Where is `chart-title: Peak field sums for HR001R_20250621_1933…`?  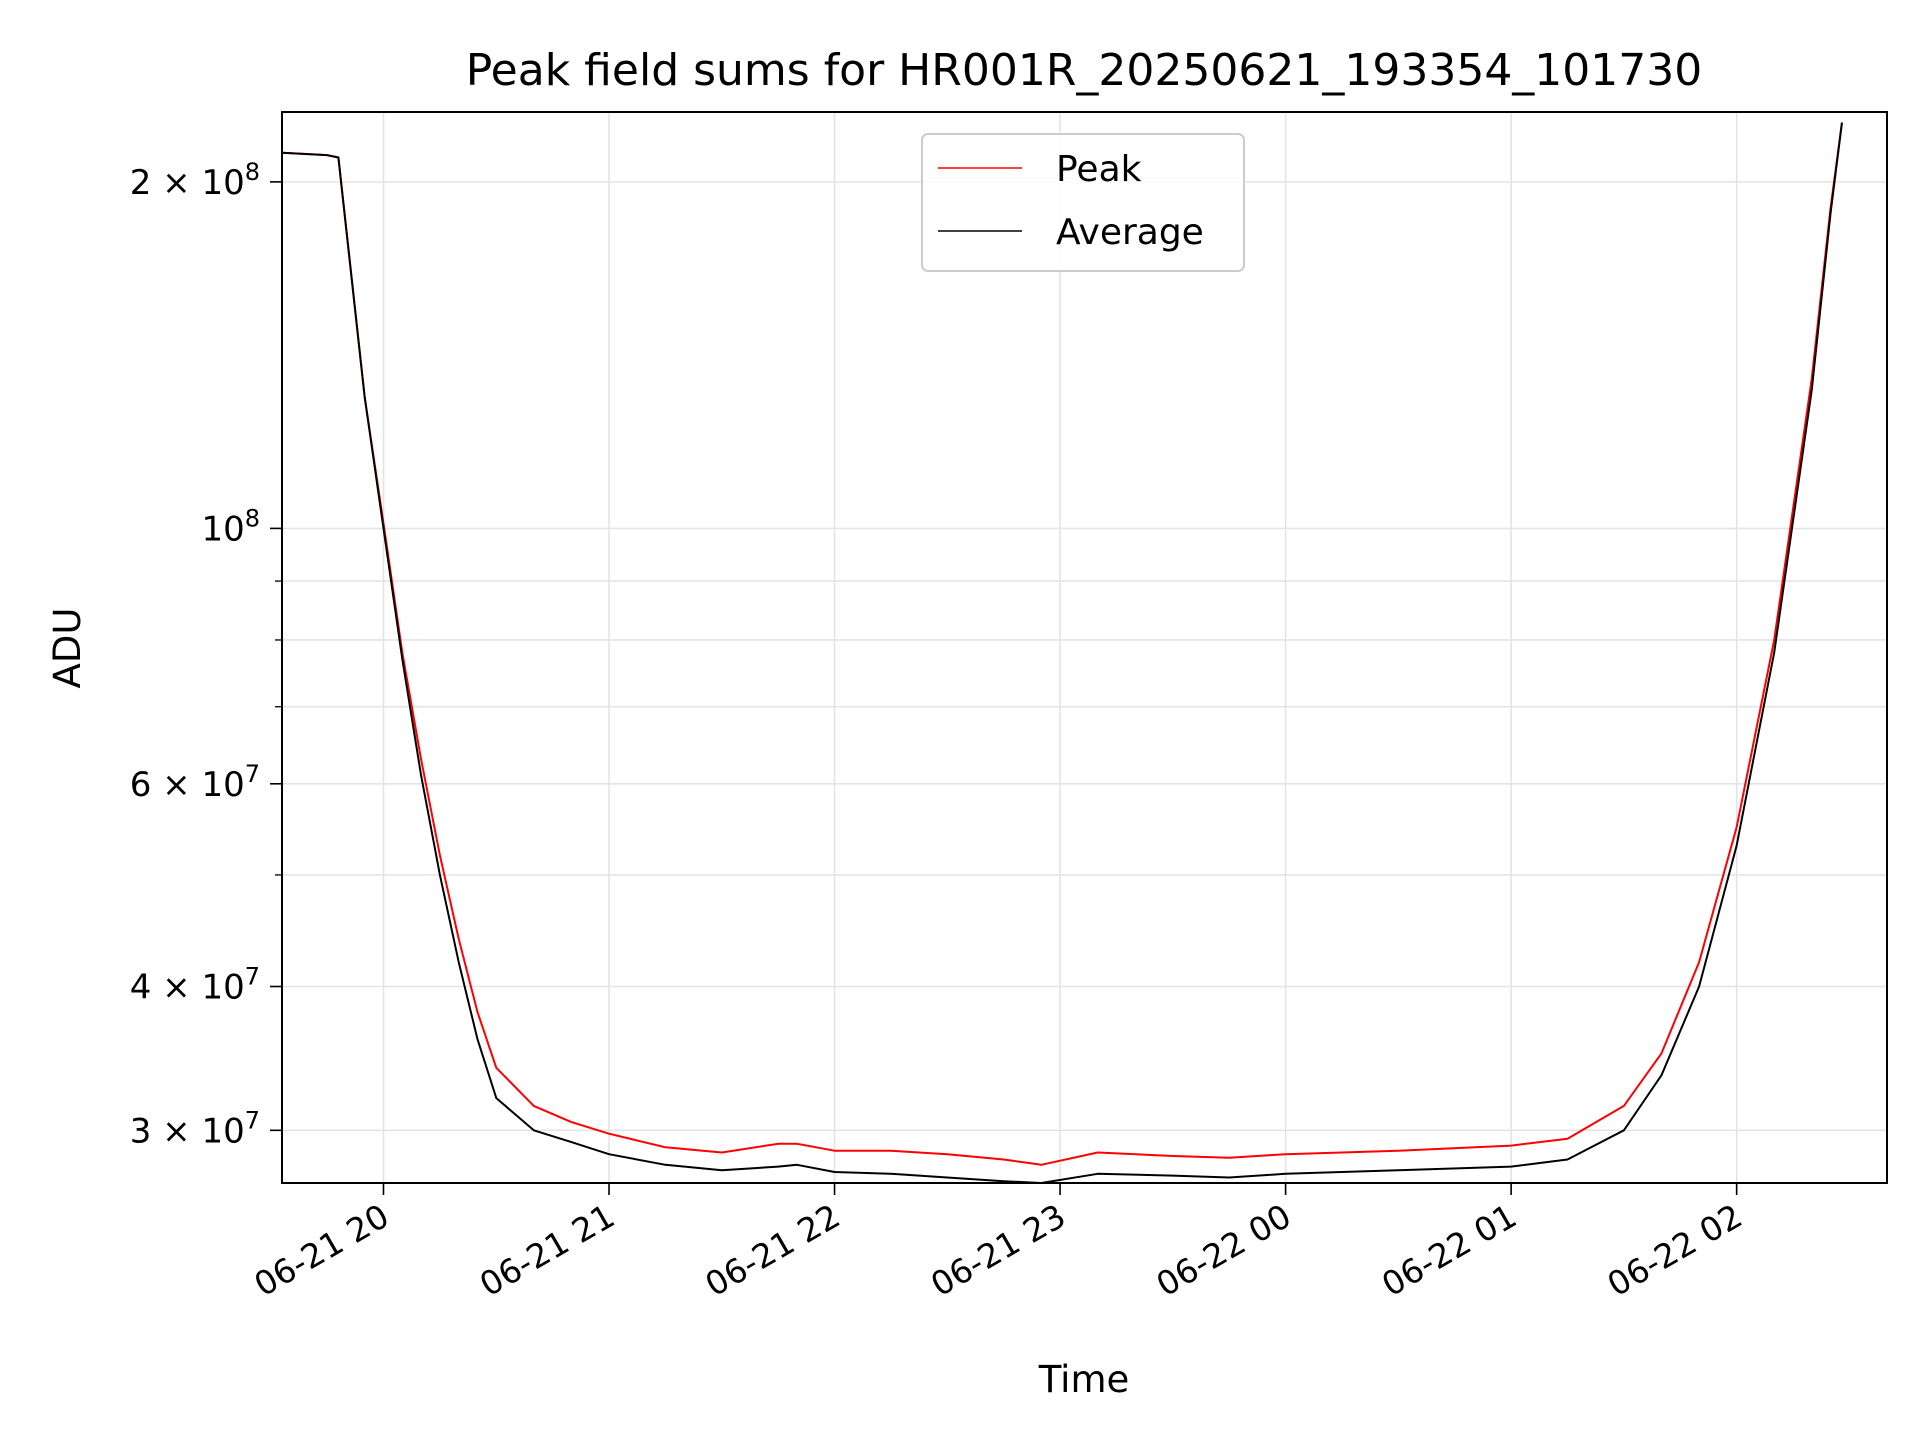
chart-title: Peak field sums for HR001R_20250621_1933… is located at coordinates (1084, 70).